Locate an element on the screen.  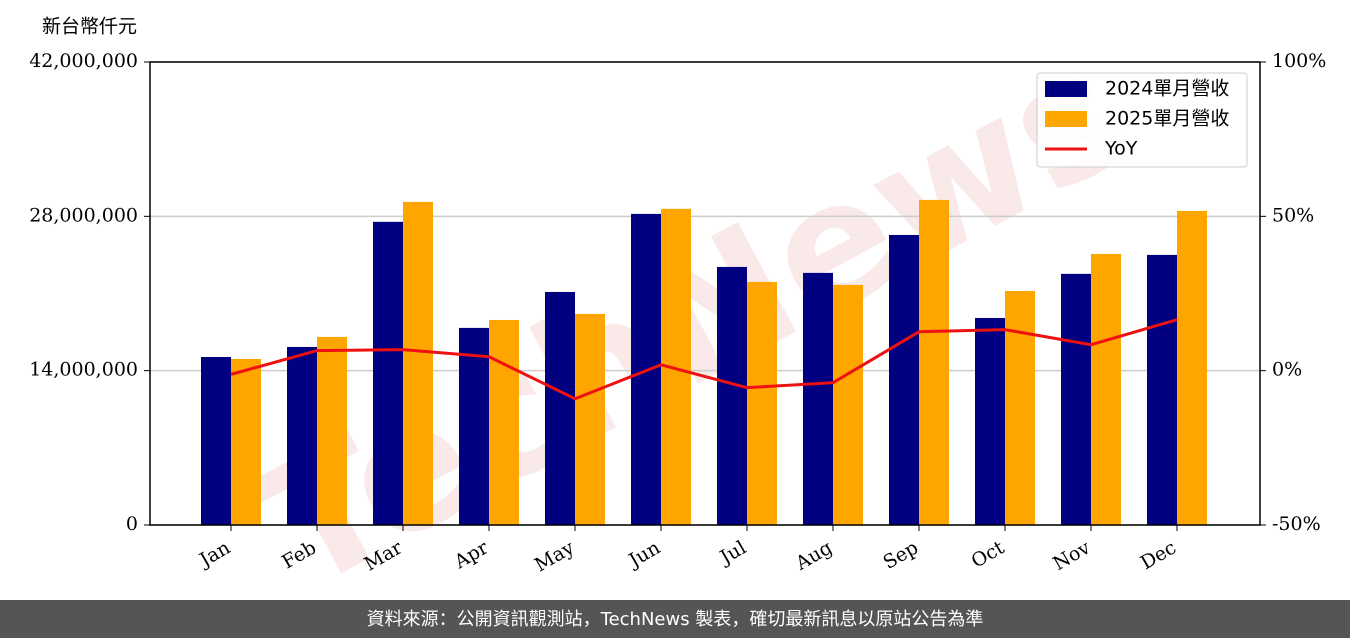
footer-bar is located at coordinates (675, 619).